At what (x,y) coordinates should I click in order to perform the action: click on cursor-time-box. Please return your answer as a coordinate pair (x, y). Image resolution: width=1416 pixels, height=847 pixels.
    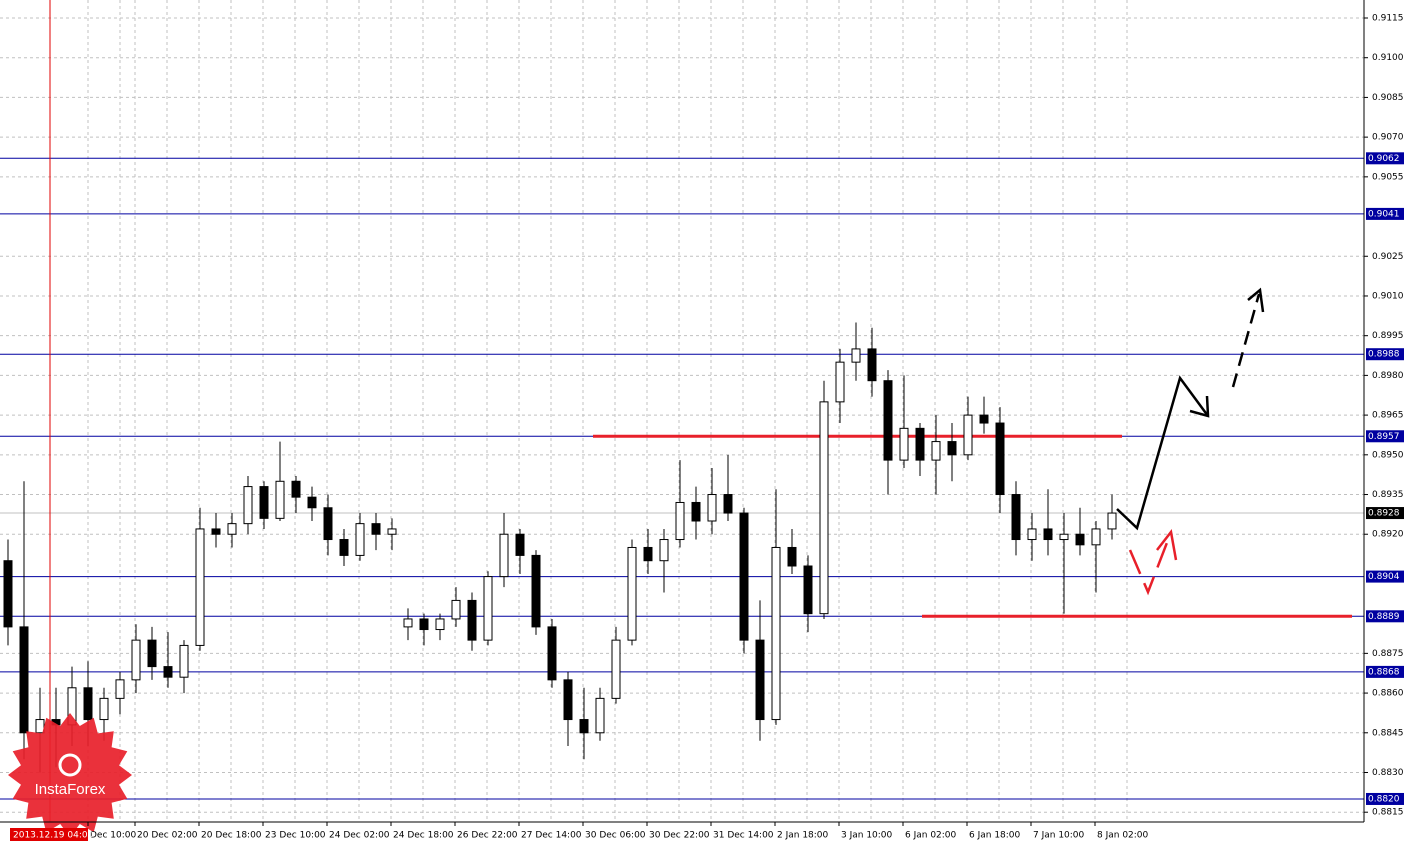
    Looking at the image, I should click on (49, 834).